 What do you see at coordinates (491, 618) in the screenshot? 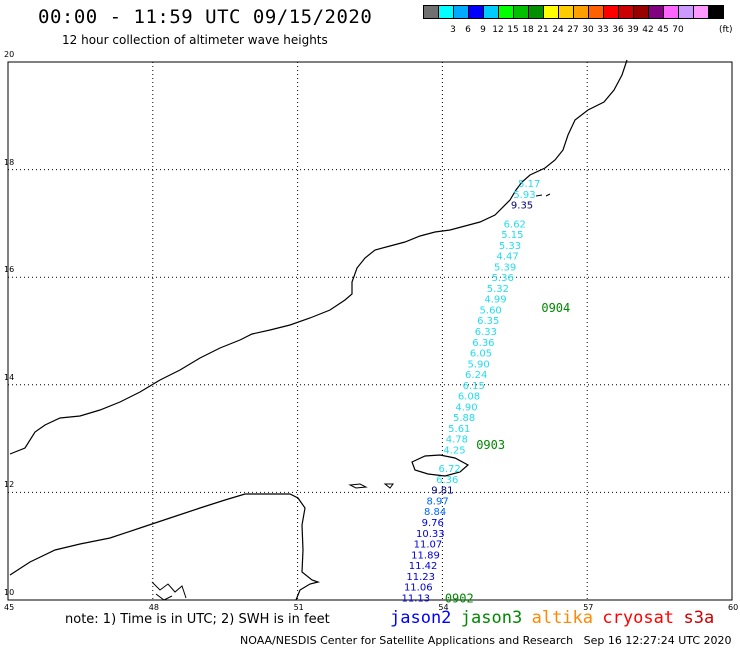
I see `satellite-name: jason3` at bounding box center [491, 618].